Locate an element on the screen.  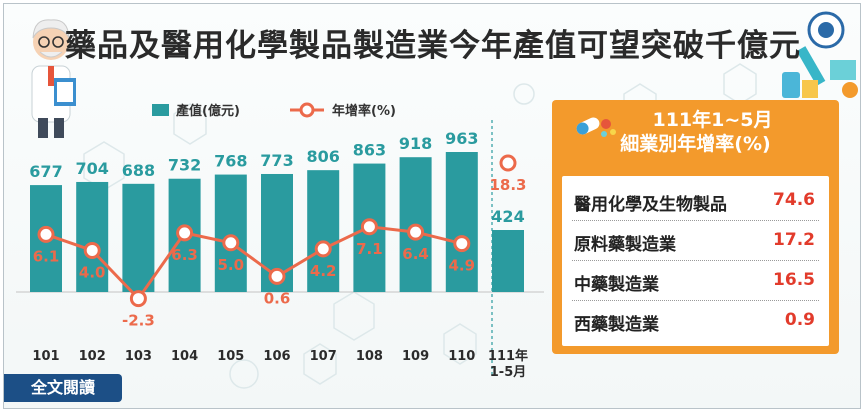
subsector-growth: 0.9 is located at coordinates (799, 320).